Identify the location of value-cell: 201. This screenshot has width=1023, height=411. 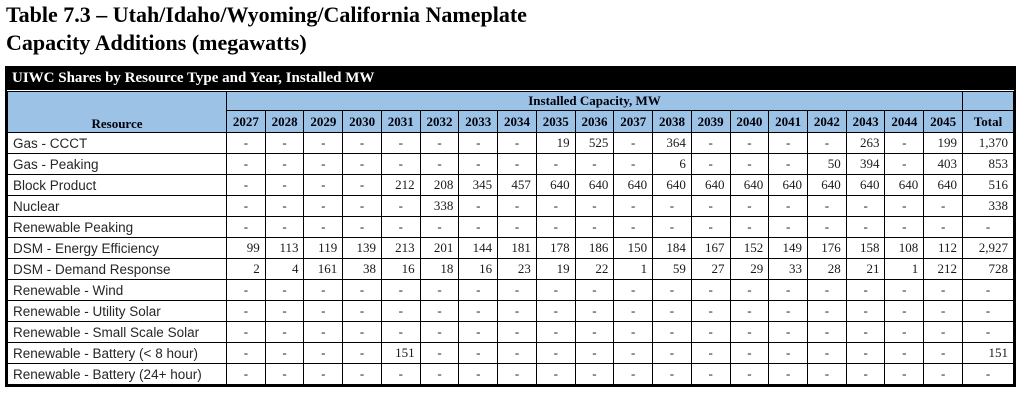
(439, 248).